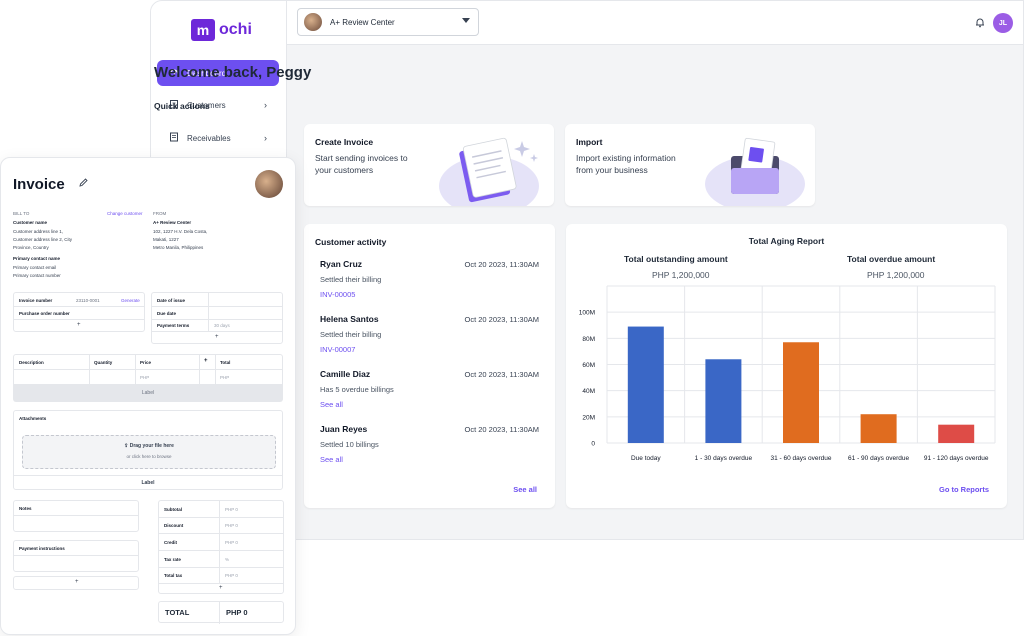  What do you see at coordinates (174, 105) in the screenshot?
I see `building-icon` at bounding box center [174, 105].